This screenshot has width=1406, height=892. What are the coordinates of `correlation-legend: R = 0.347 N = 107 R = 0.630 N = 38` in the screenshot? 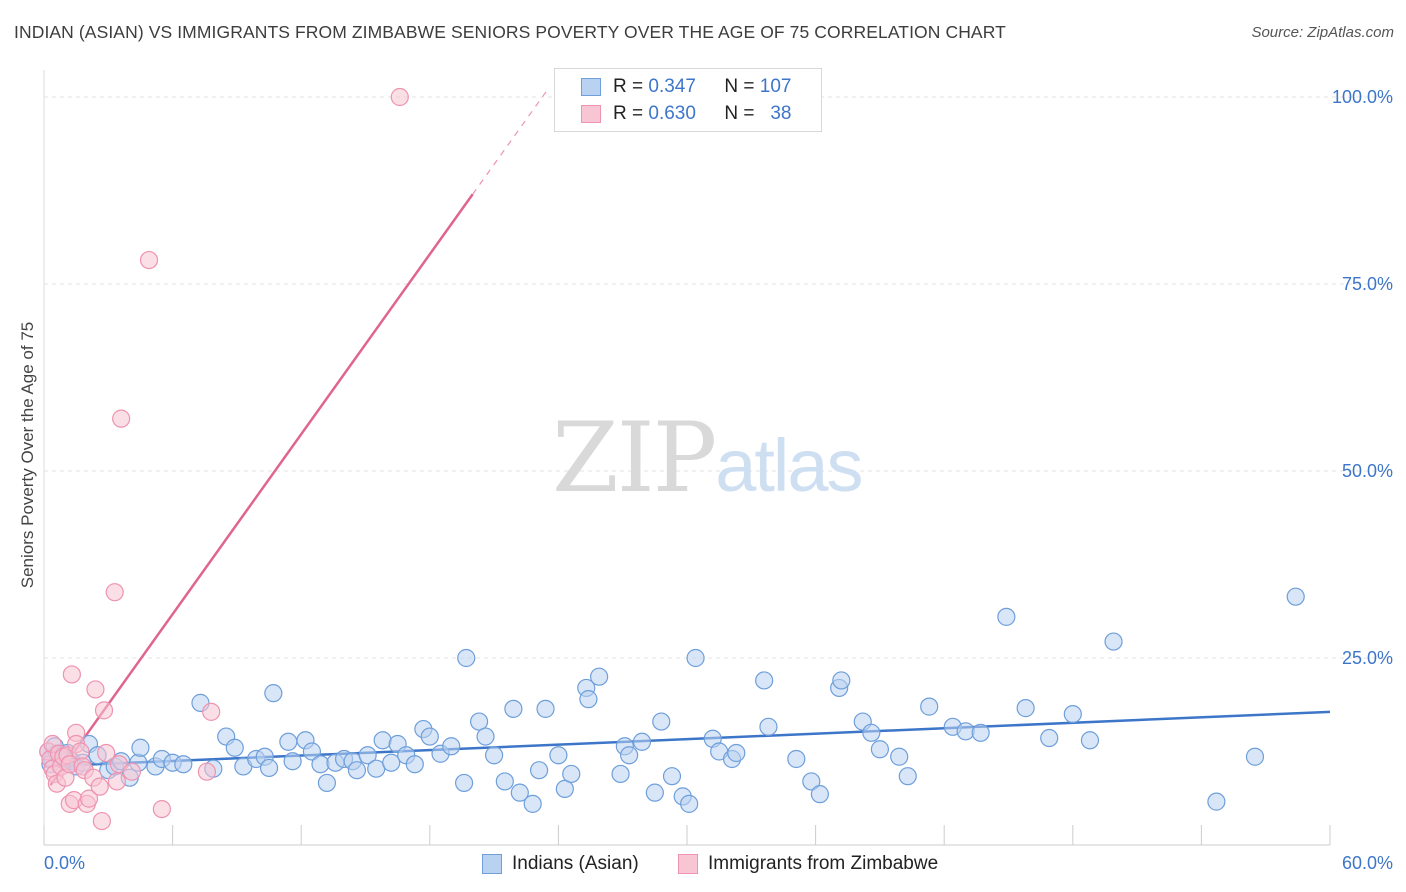 It's located at (688, 100).